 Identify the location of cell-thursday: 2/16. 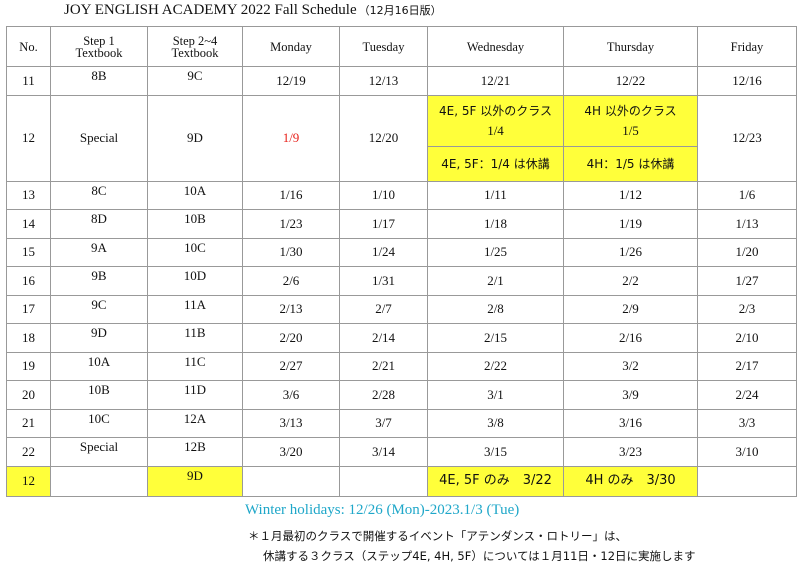
(630, 338).